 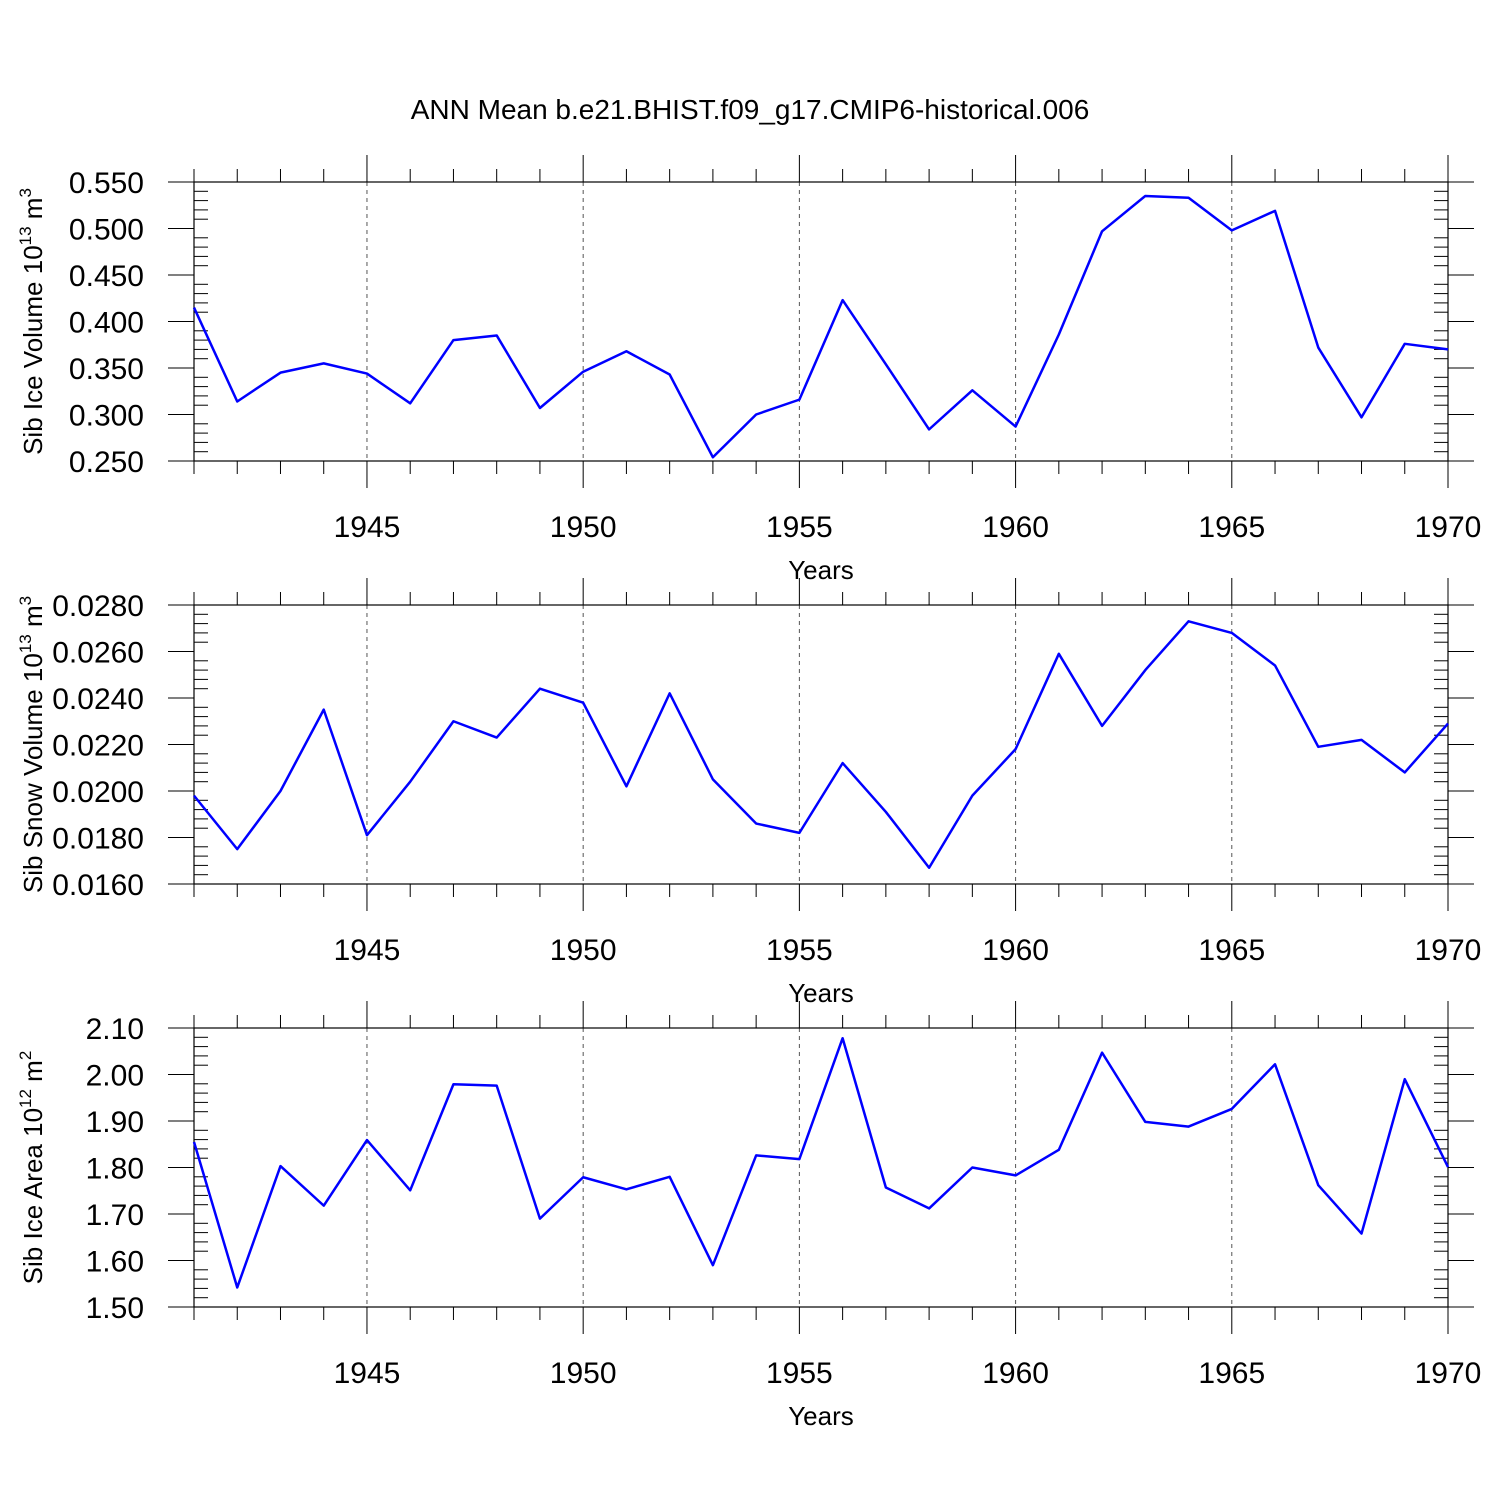 I want to click on y-tick-label: 0.350, so click(x=106, y=369).